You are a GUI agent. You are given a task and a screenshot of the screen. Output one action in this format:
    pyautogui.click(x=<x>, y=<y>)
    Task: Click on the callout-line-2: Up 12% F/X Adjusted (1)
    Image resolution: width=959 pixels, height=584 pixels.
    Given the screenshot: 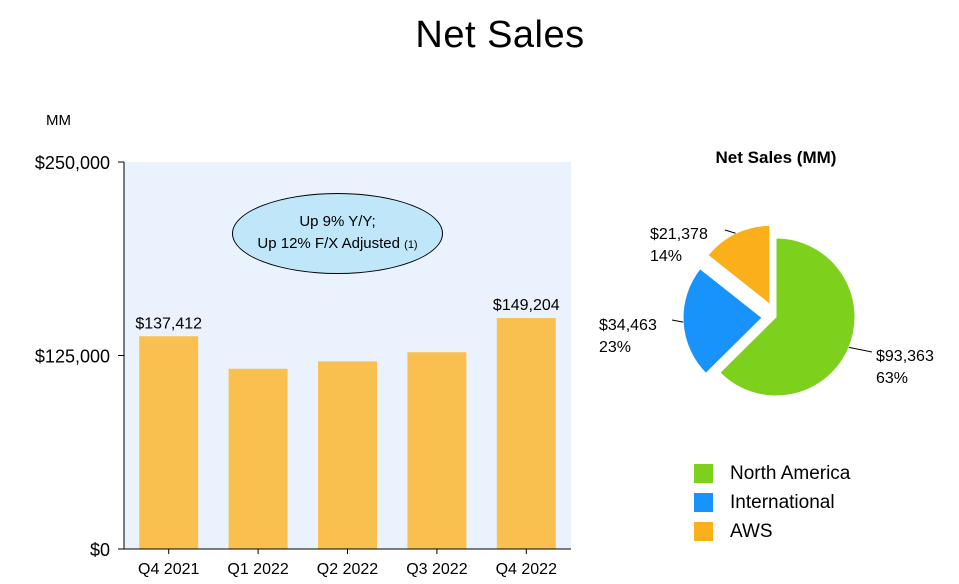 What is the action you would take?
    pyautogui.click(x=337, y=244)
    